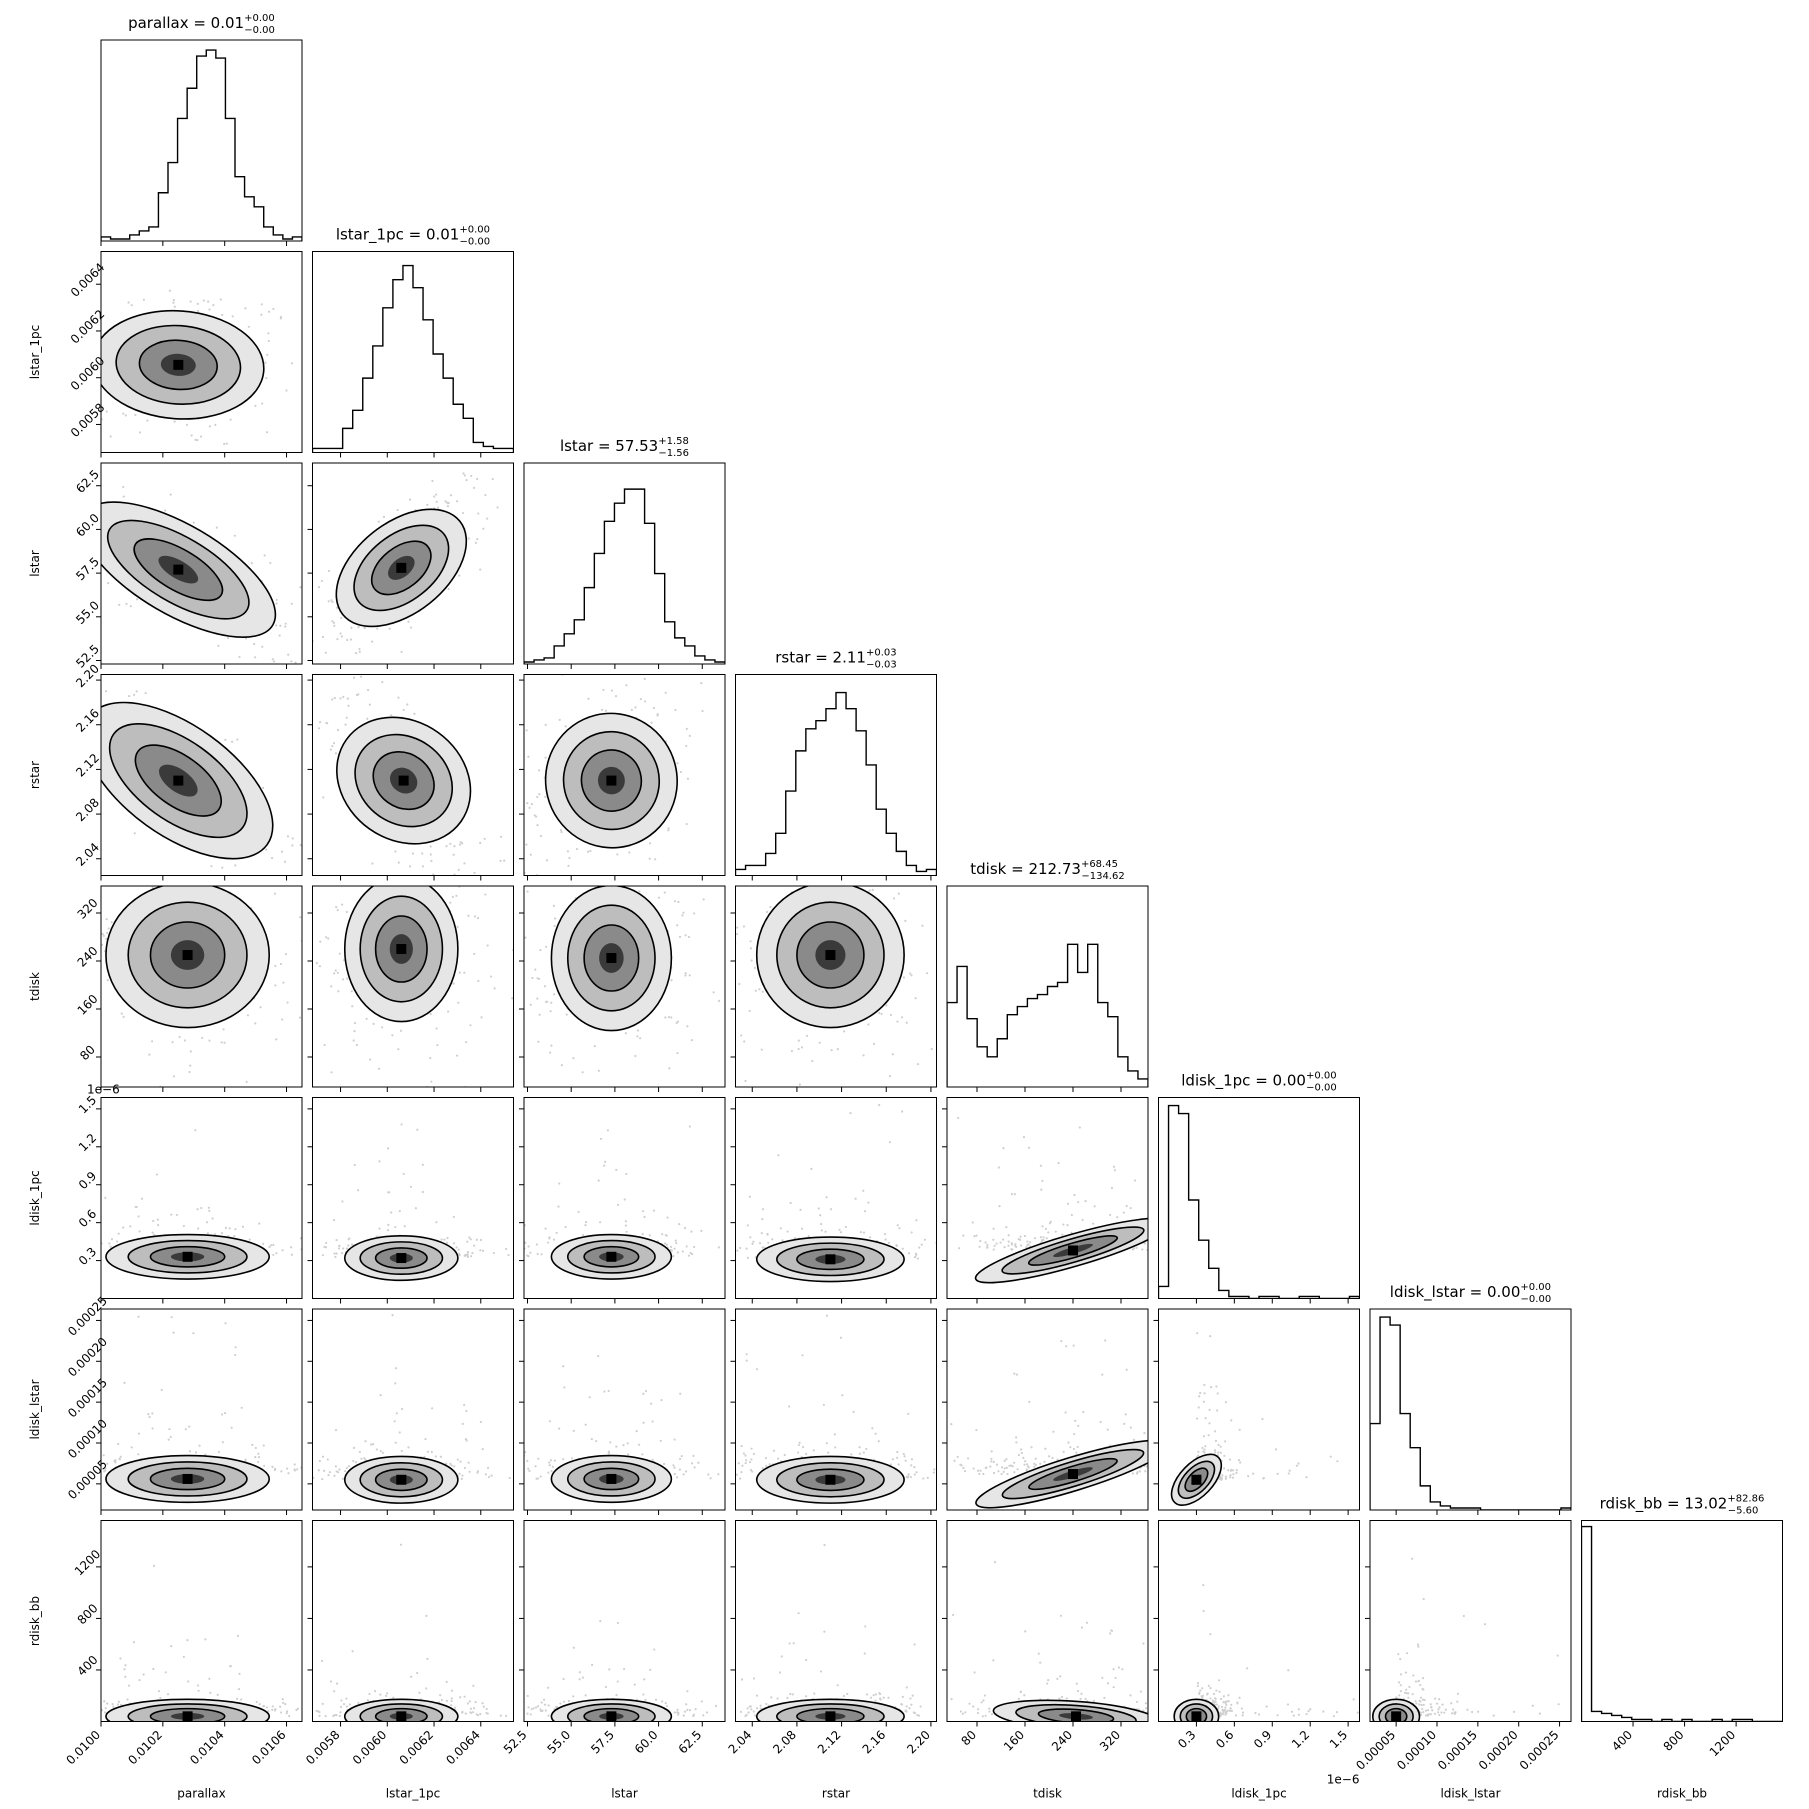  What do you see at coordinates (673, 453) in the screenshot?
I see `title-minus-error: −1.56` at bounding box center [673, 453].